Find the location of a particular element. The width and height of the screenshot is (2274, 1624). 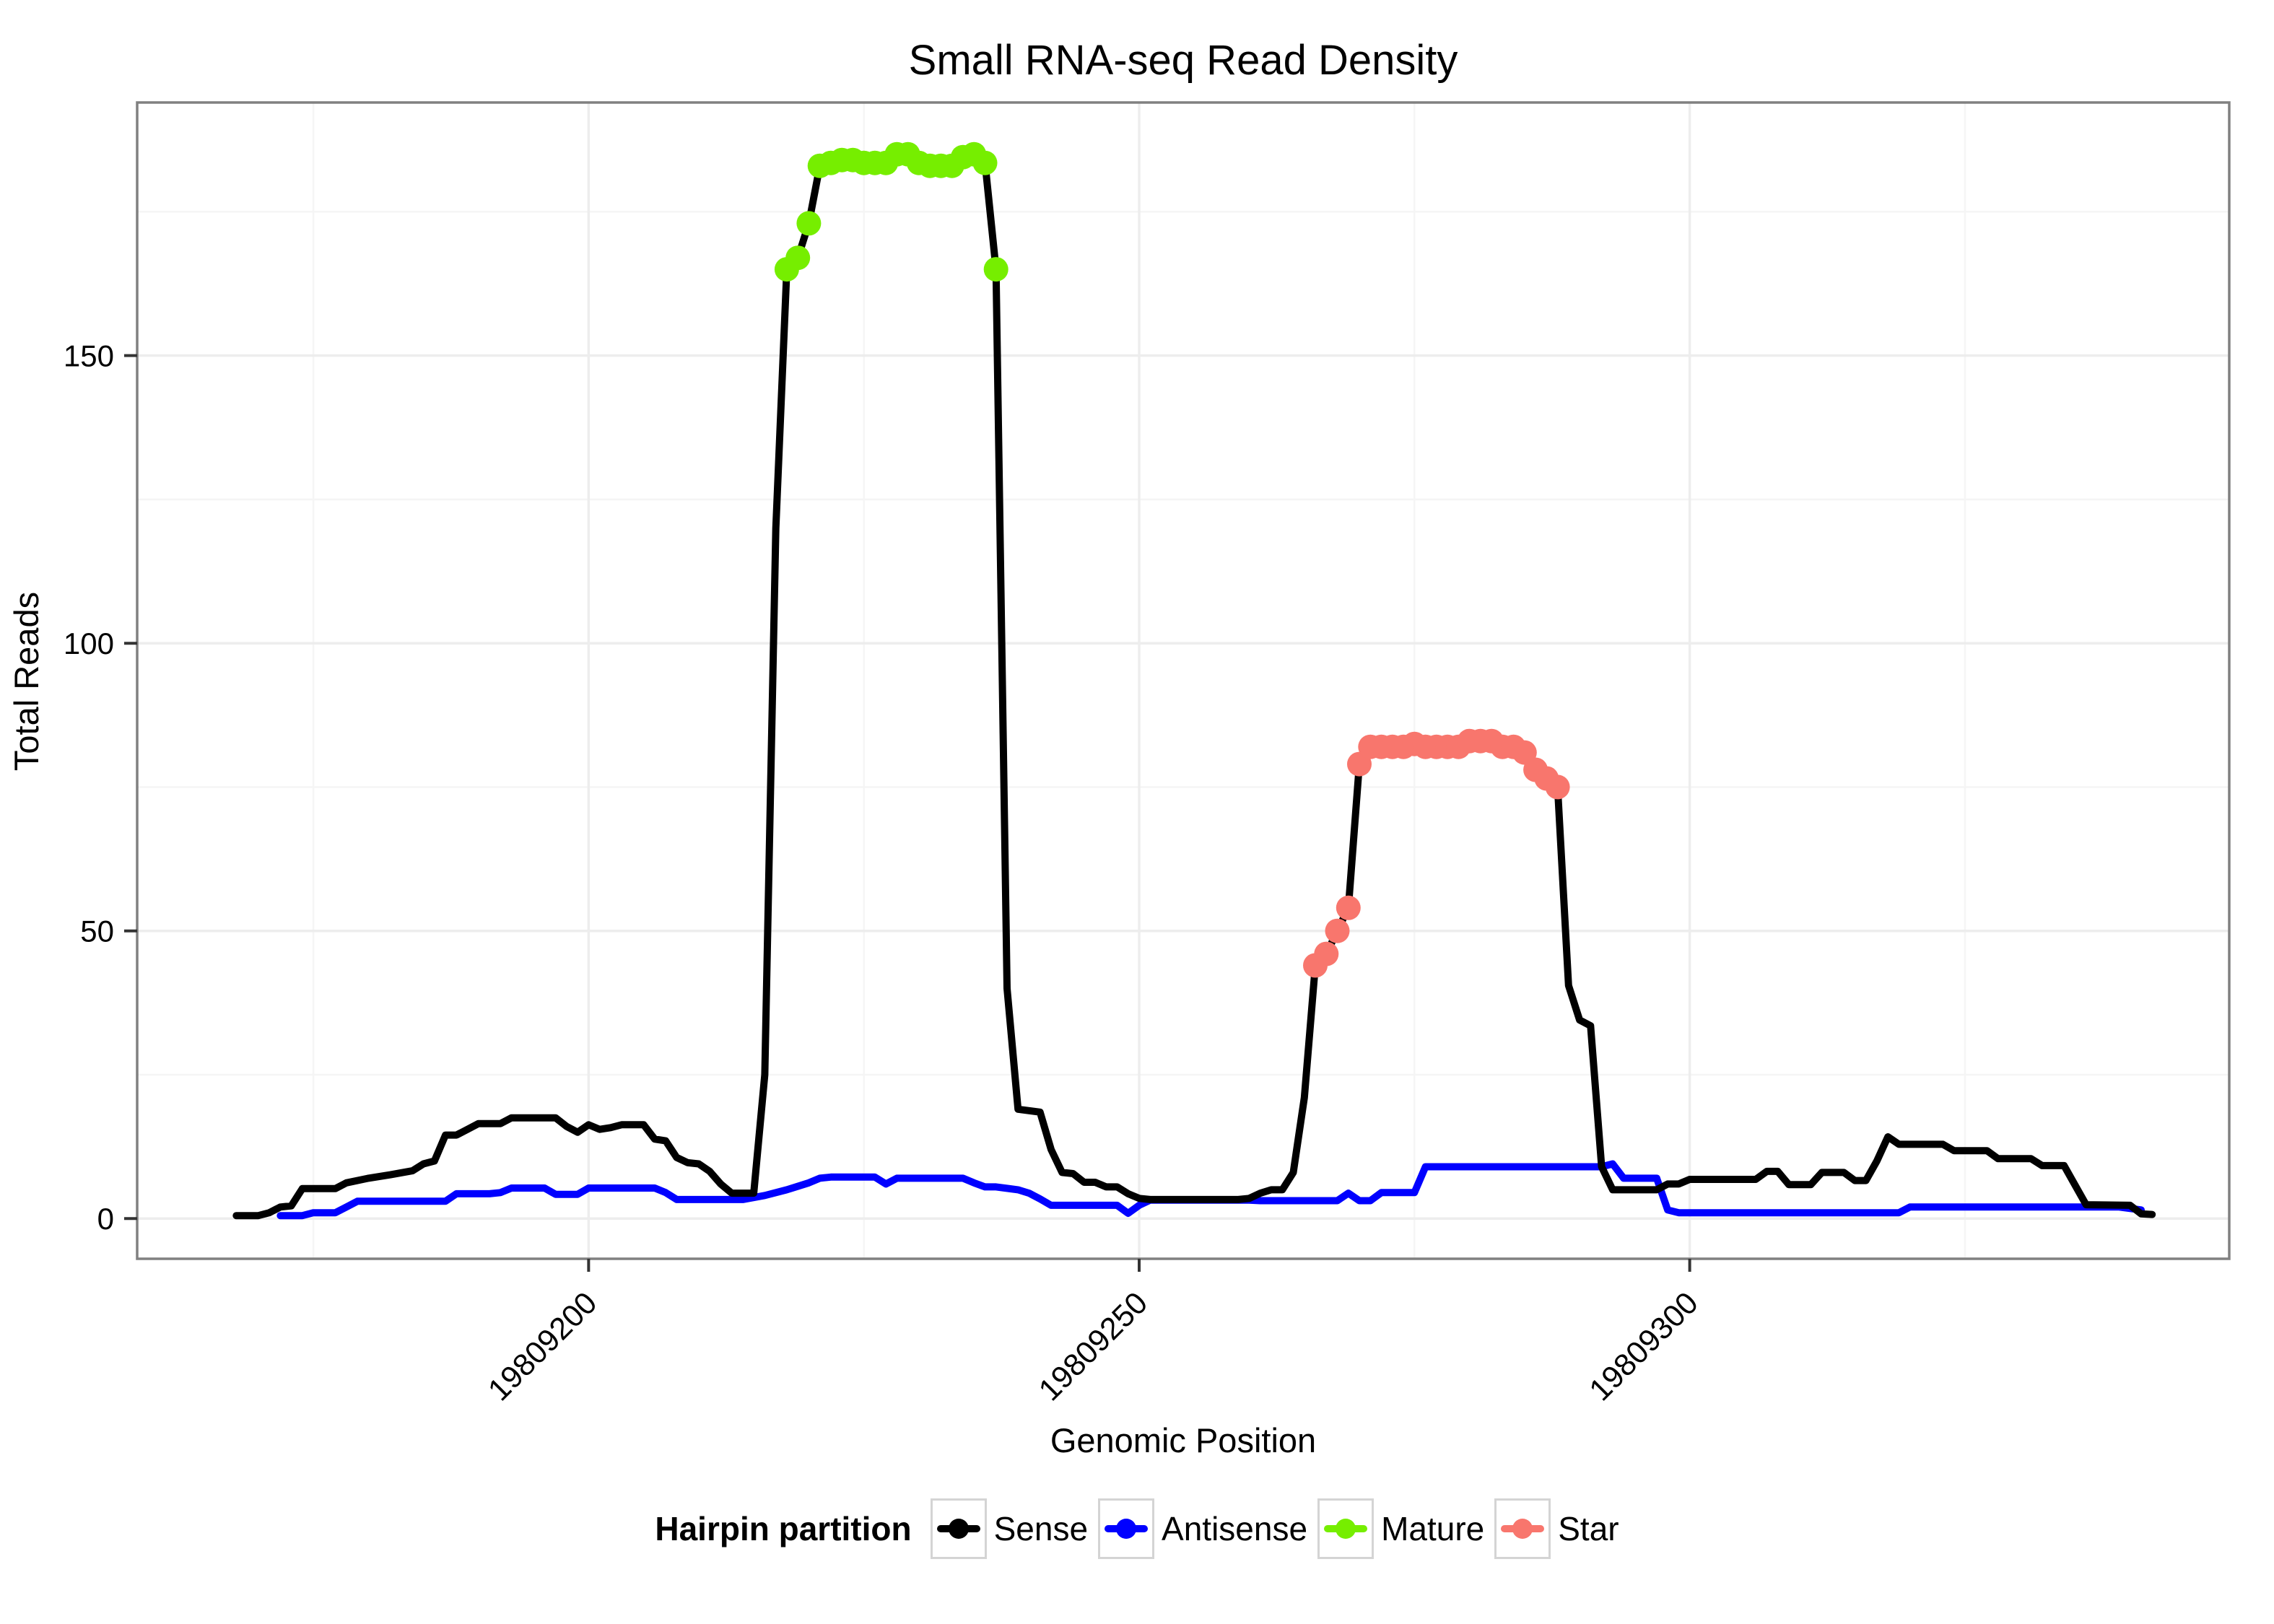

y-axis-title: Total Reads is located at coordinates (26, 681).